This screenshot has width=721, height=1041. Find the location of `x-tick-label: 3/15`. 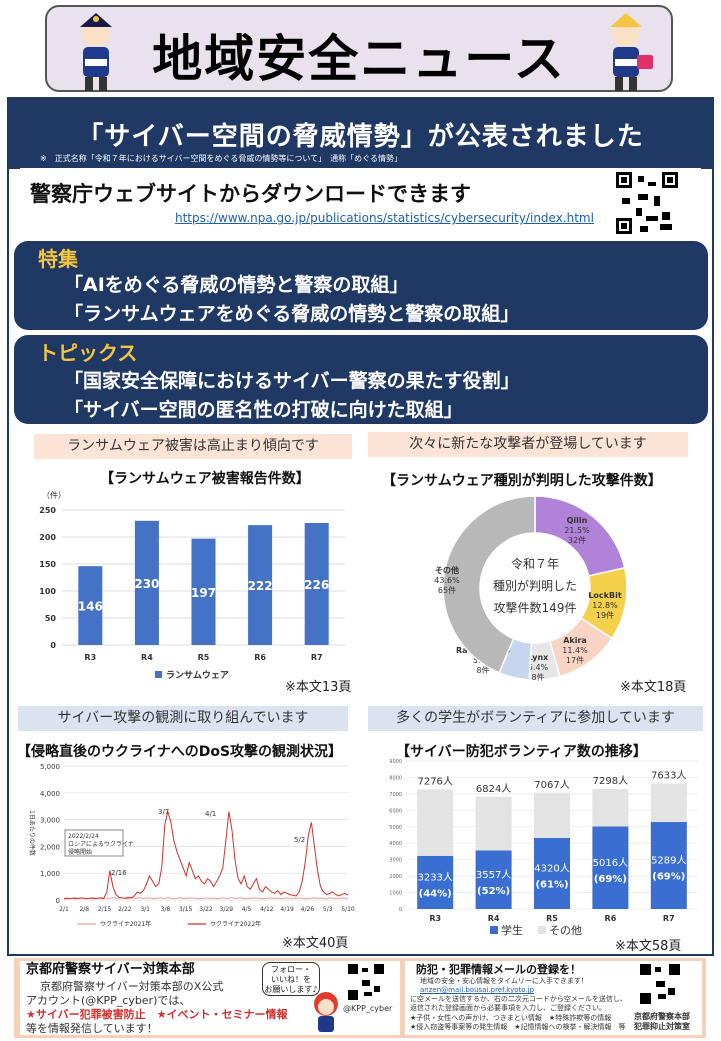

x-tick-label: 3/15 is located at coordinates (186, 909).